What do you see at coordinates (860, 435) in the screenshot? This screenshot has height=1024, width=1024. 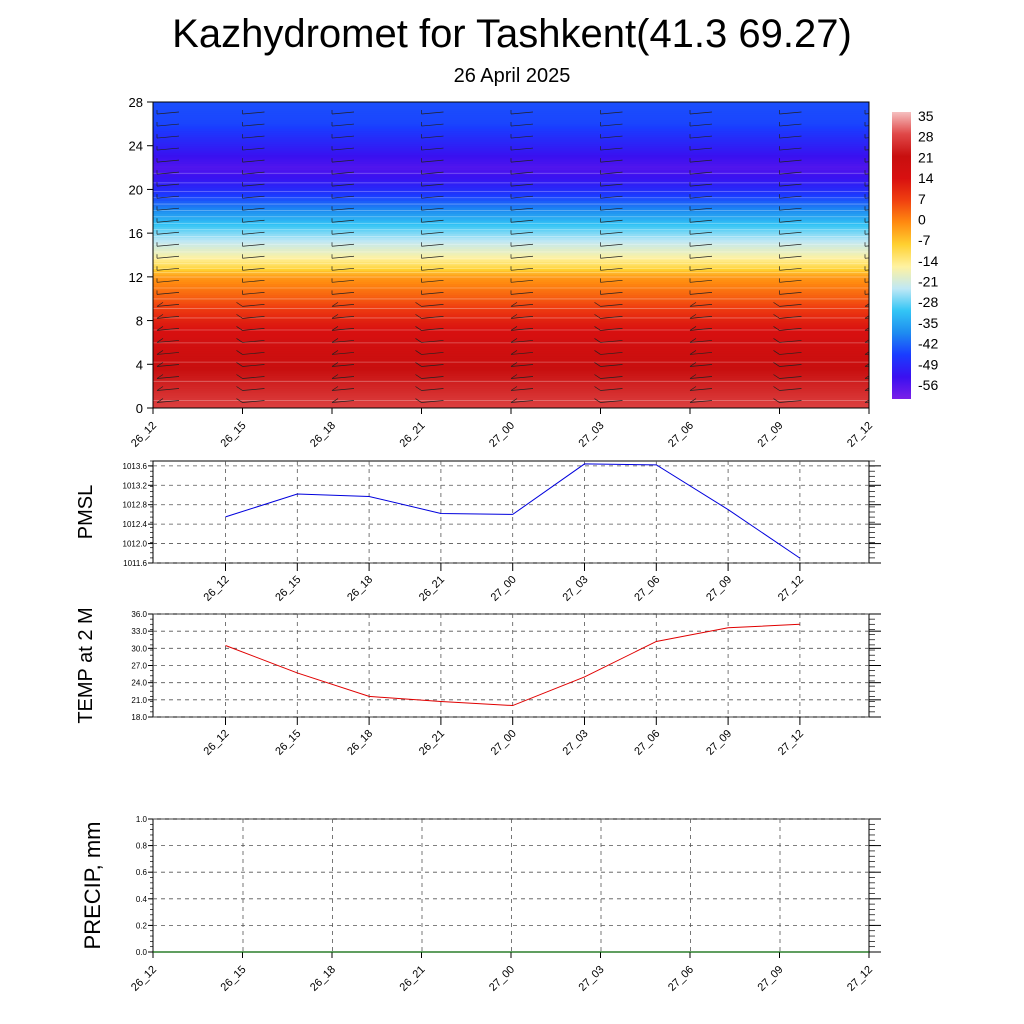 I see `section-xtick-label: 27_12` at bounding box center [860, 435].